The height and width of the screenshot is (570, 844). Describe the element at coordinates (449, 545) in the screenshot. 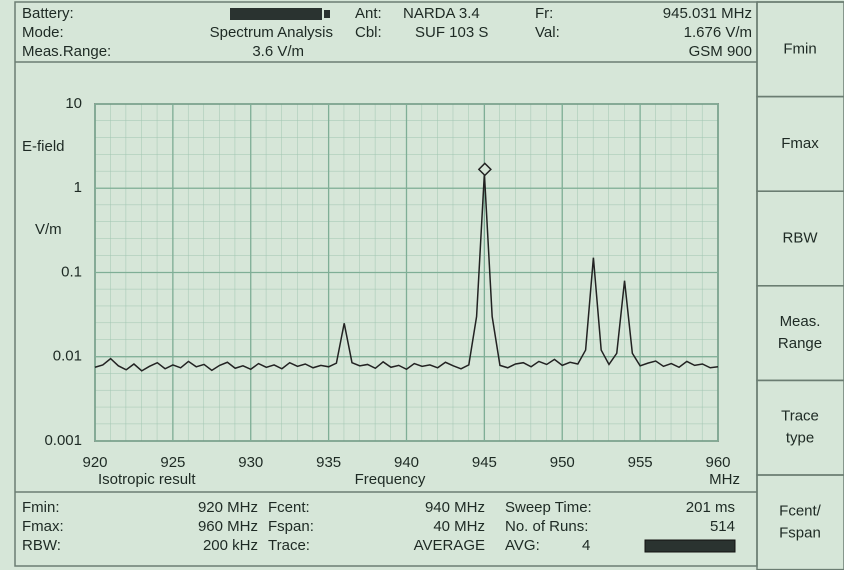

I see `value: AVERAGE` at that location.